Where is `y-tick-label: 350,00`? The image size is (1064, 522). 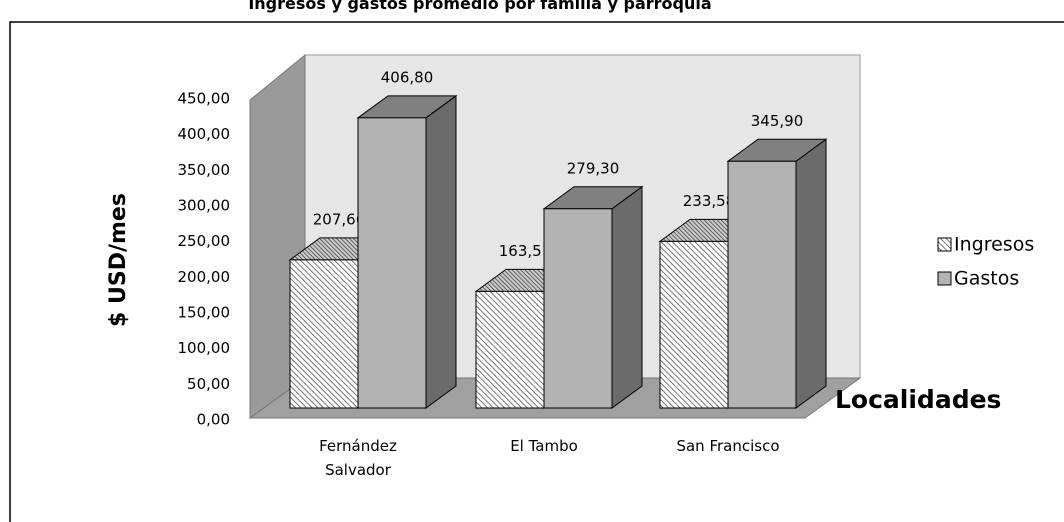 y-tick-label: 350,00 is located at coordinates (204, 170).